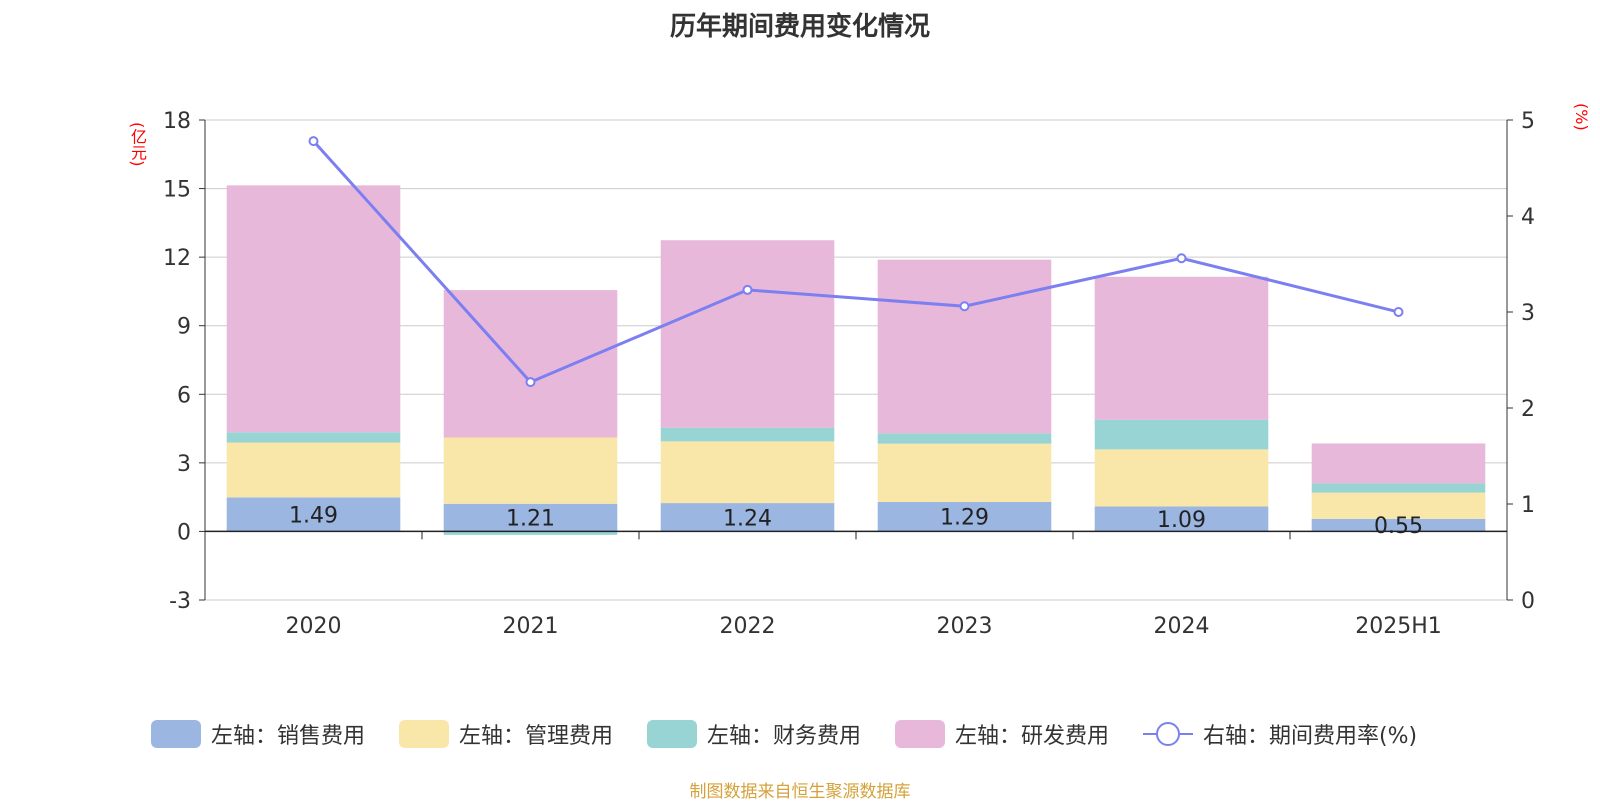 This screenshot has width=1600, height=802. I want to click on category-label: 2020, so click(314, 626).